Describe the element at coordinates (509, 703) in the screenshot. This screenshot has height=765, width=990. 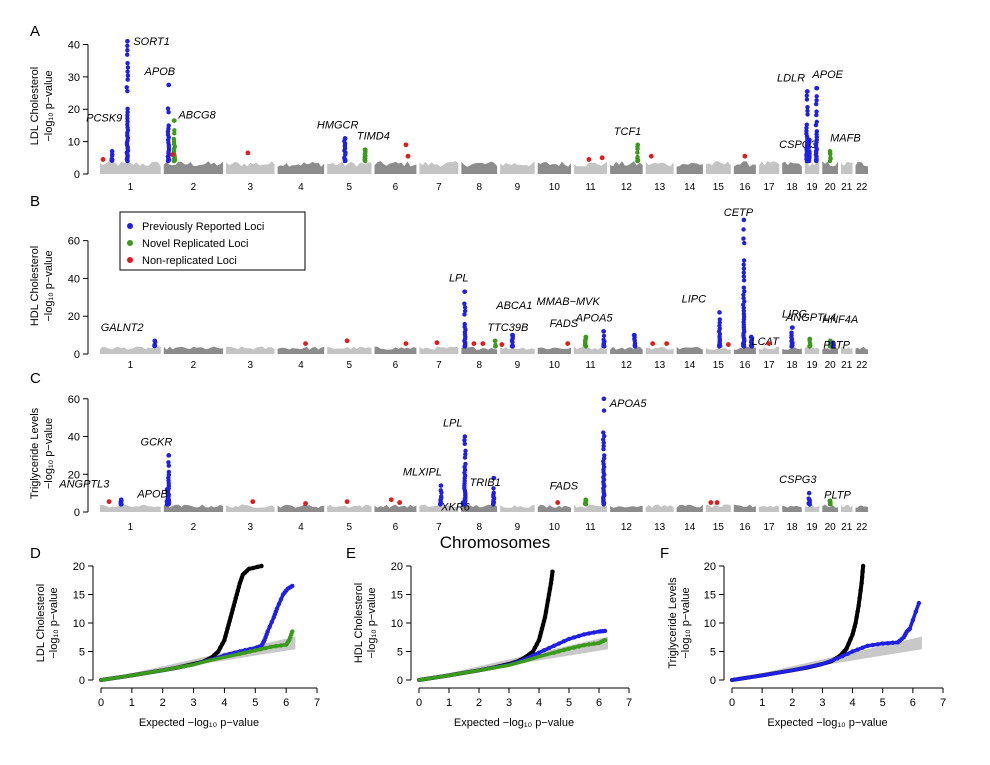
I see `x-tick-label: 3` at that location.